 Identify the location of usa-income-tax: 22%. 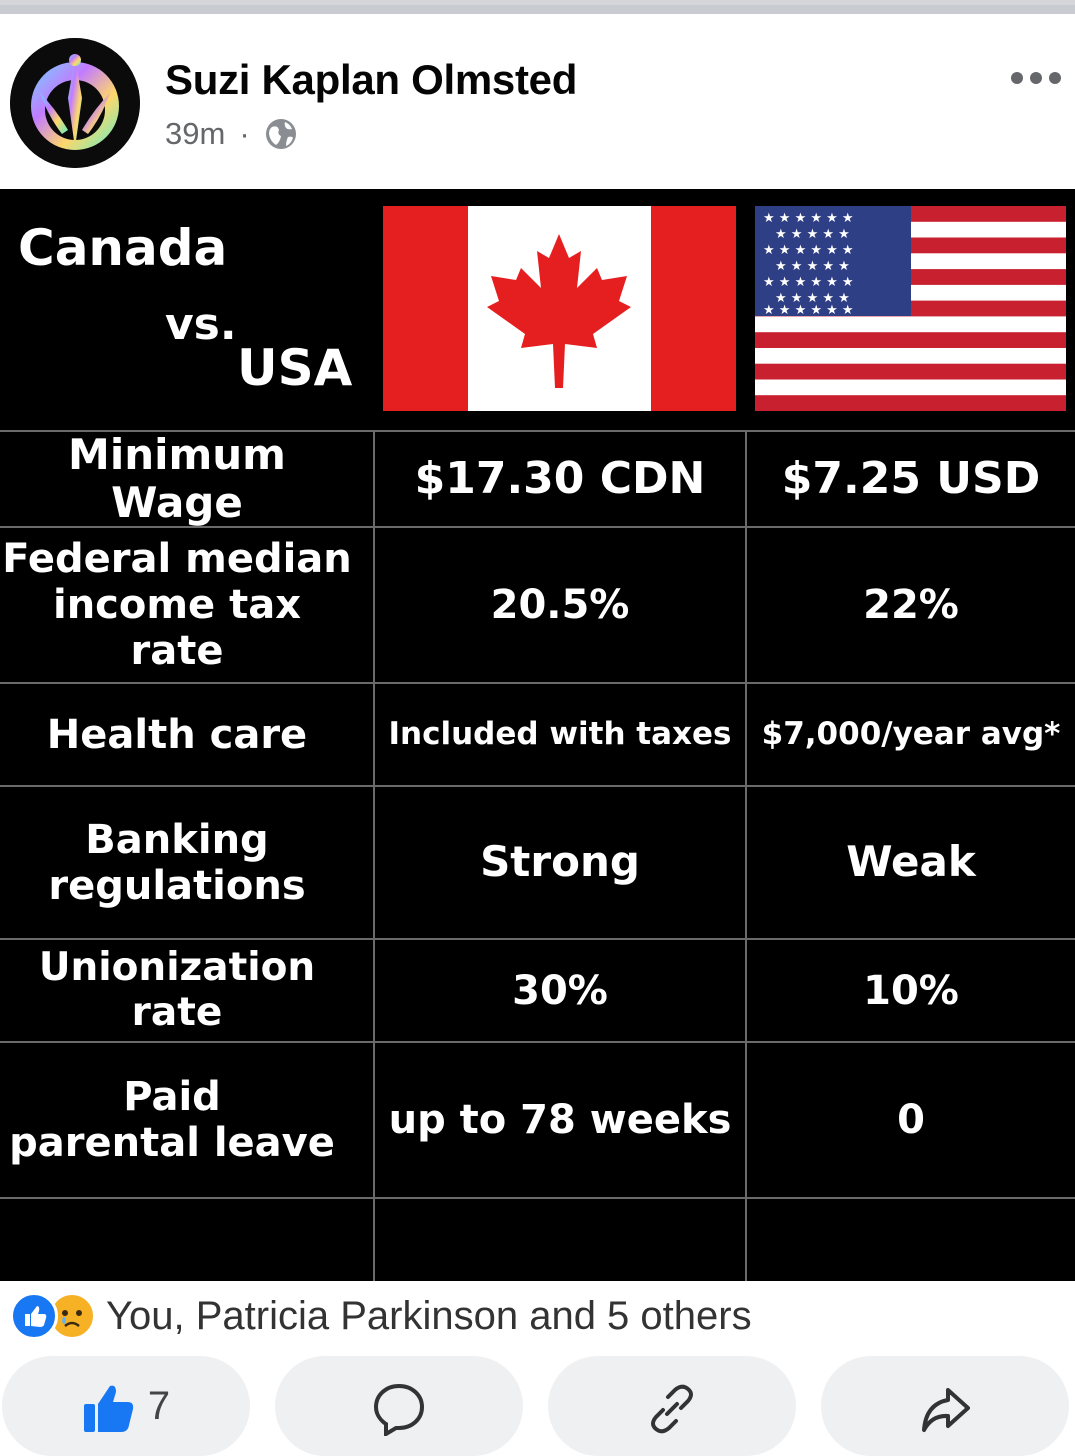
(911, 605).